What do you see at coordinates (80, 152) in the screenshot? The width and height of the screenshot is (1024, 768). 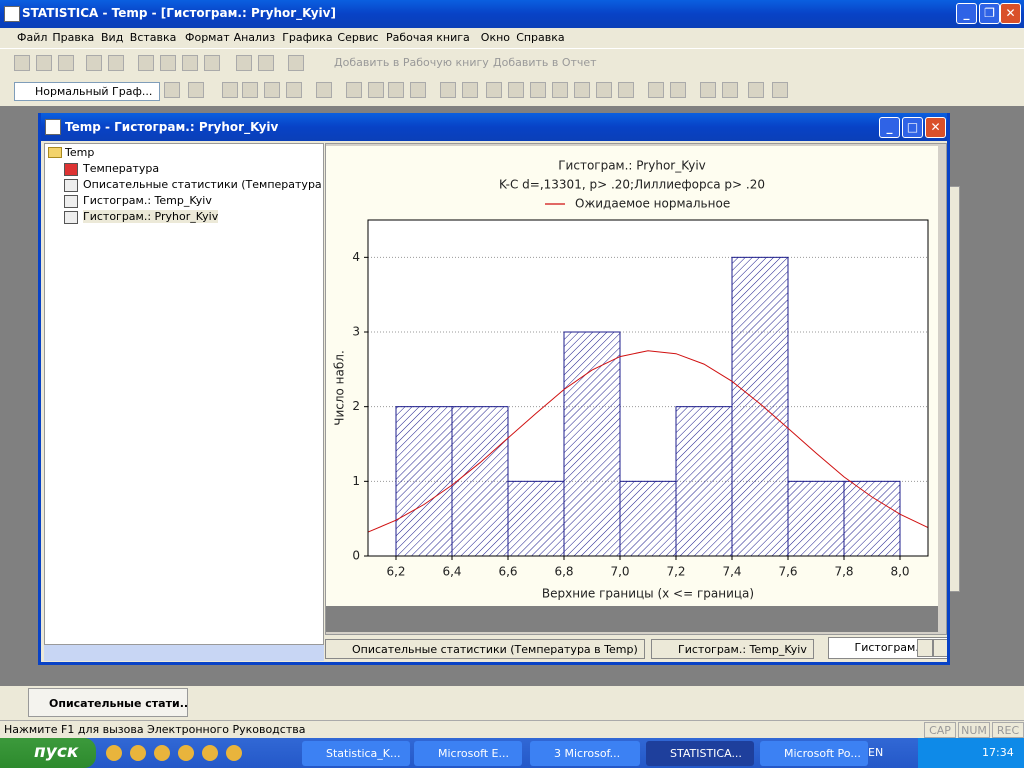 I see `tree-root: Temp` at bounding box center [80, 152].